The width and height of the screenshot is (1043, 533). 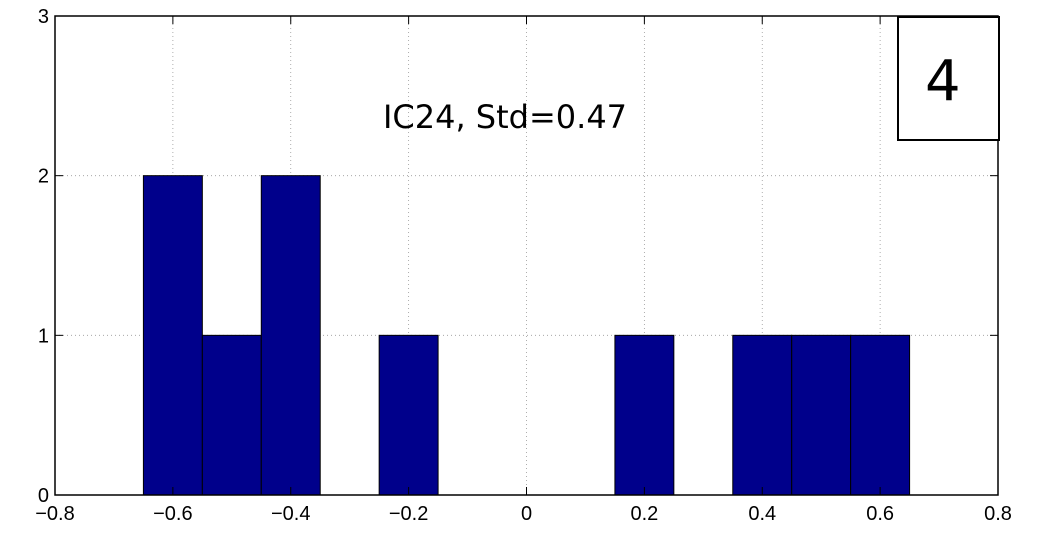 I want to click on y-tick-label: 2, so click(x=43, y=177).